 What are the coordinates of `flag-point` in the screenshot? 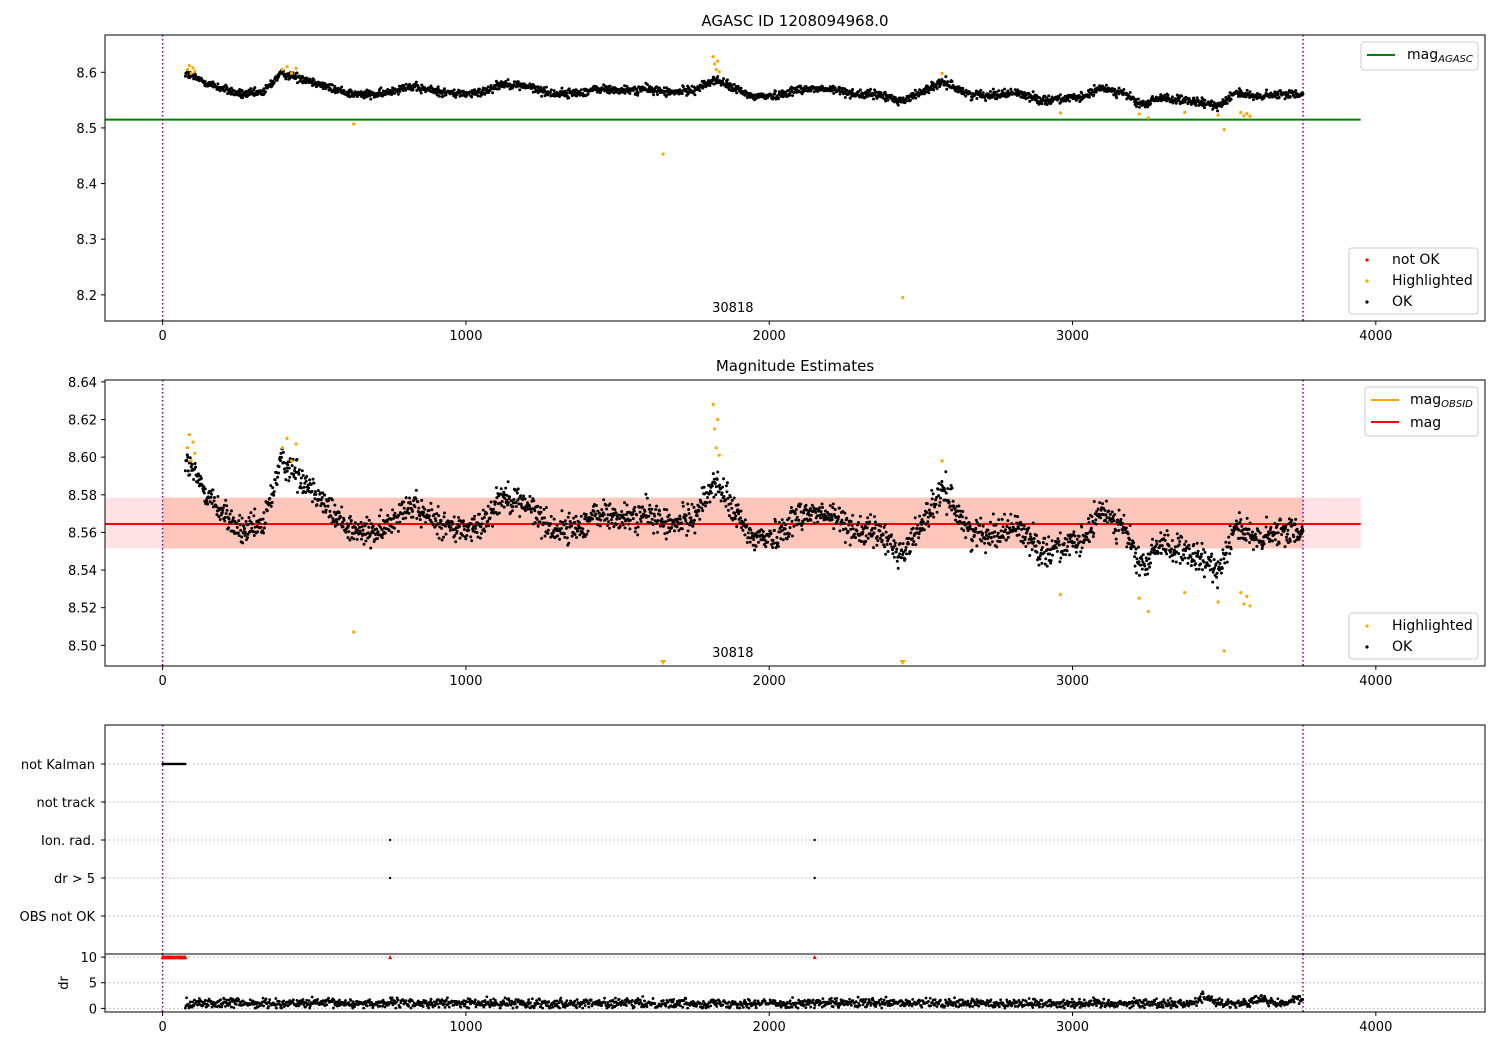 It's located at (814, 878).